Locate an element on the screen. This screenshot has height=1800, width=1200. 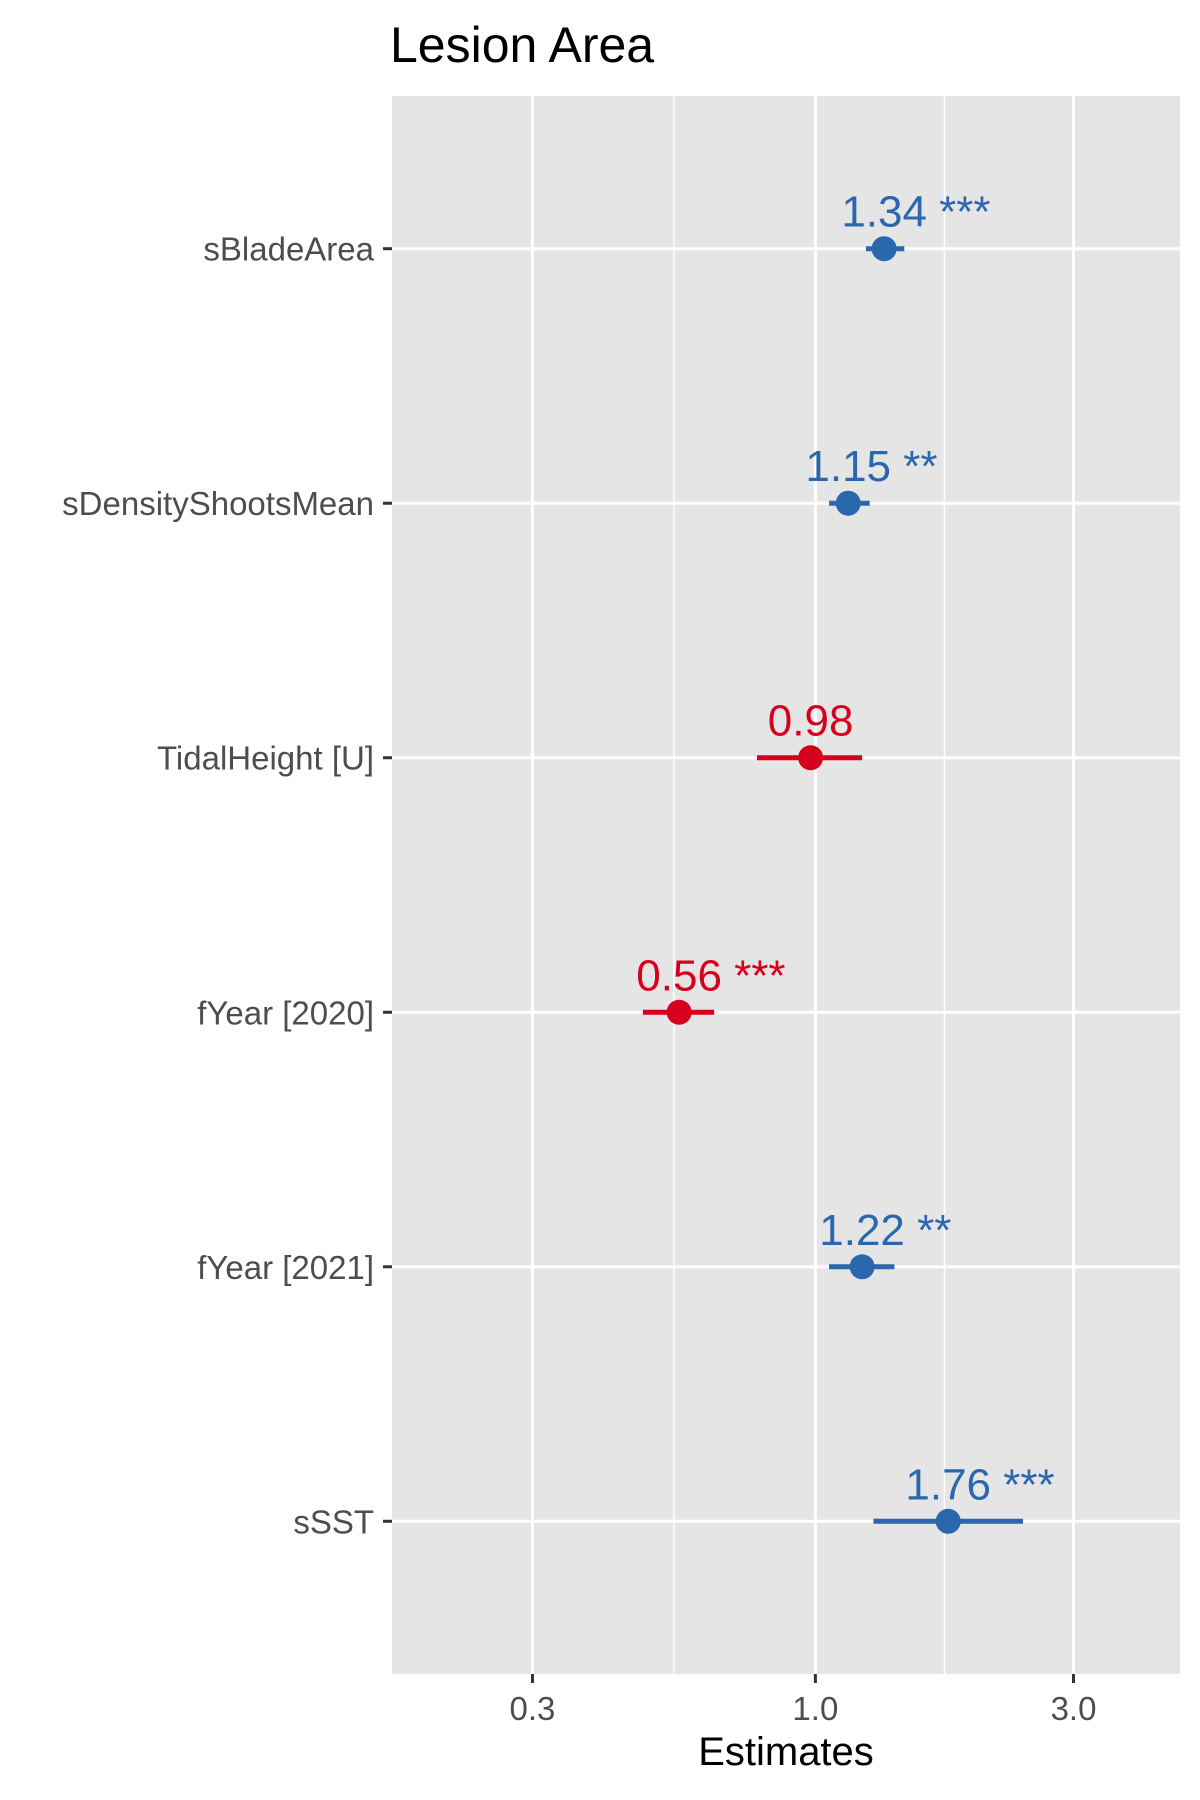
data-label: 1.76 *** is located at coordinates (979, 1484).